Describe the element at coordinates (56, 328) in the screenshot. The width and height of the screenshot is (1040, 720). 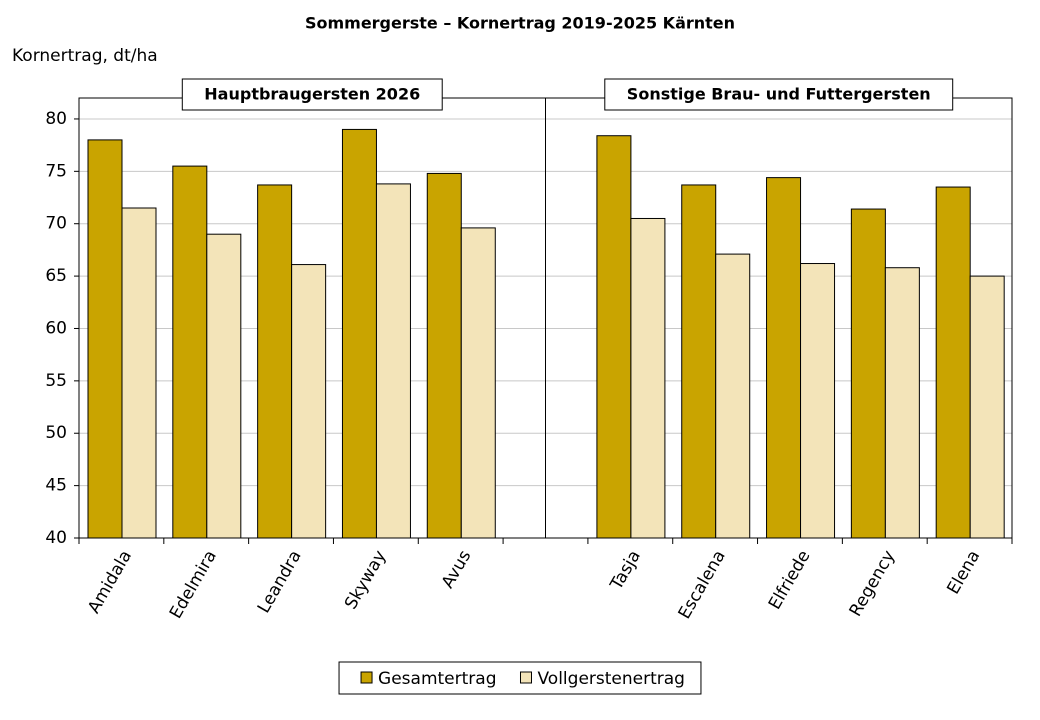
I see `y-tick-label: 60` at that location.